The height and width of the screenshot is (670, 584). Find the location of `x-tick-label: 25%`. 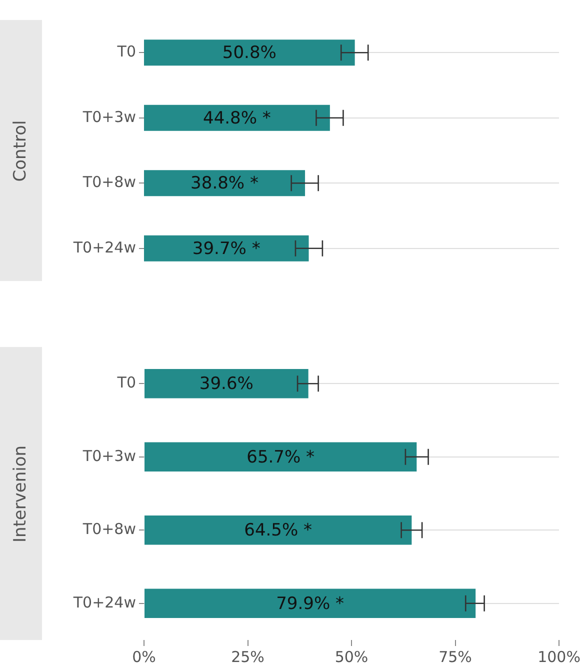

x-tick-label: 25% is located at coordinates (247, 657).